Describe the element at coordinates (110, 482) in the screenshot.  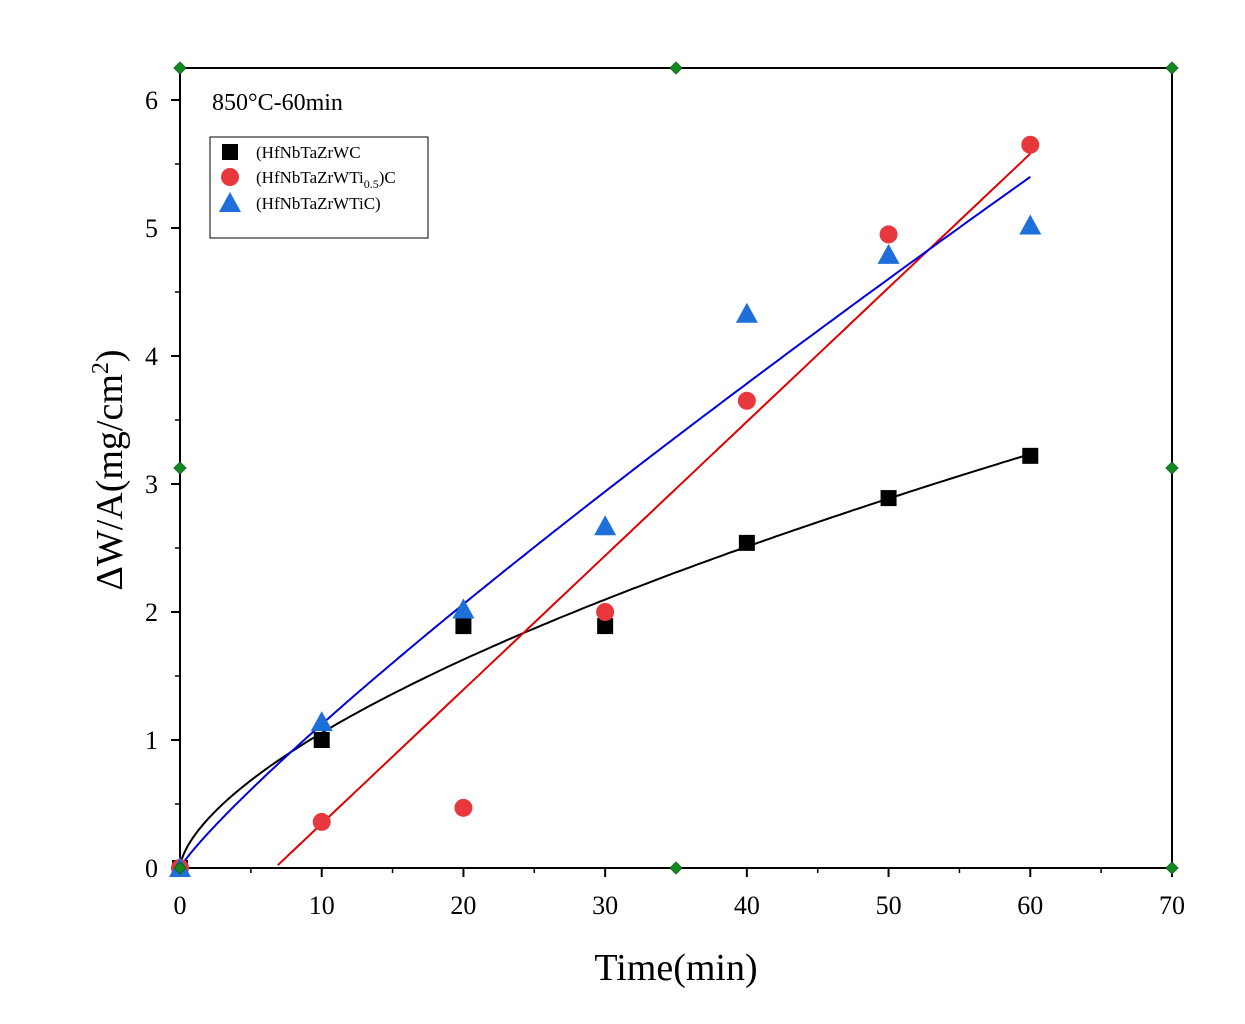
I see `y-axis-title-main: ΔW/A(mg/cm` at that location.